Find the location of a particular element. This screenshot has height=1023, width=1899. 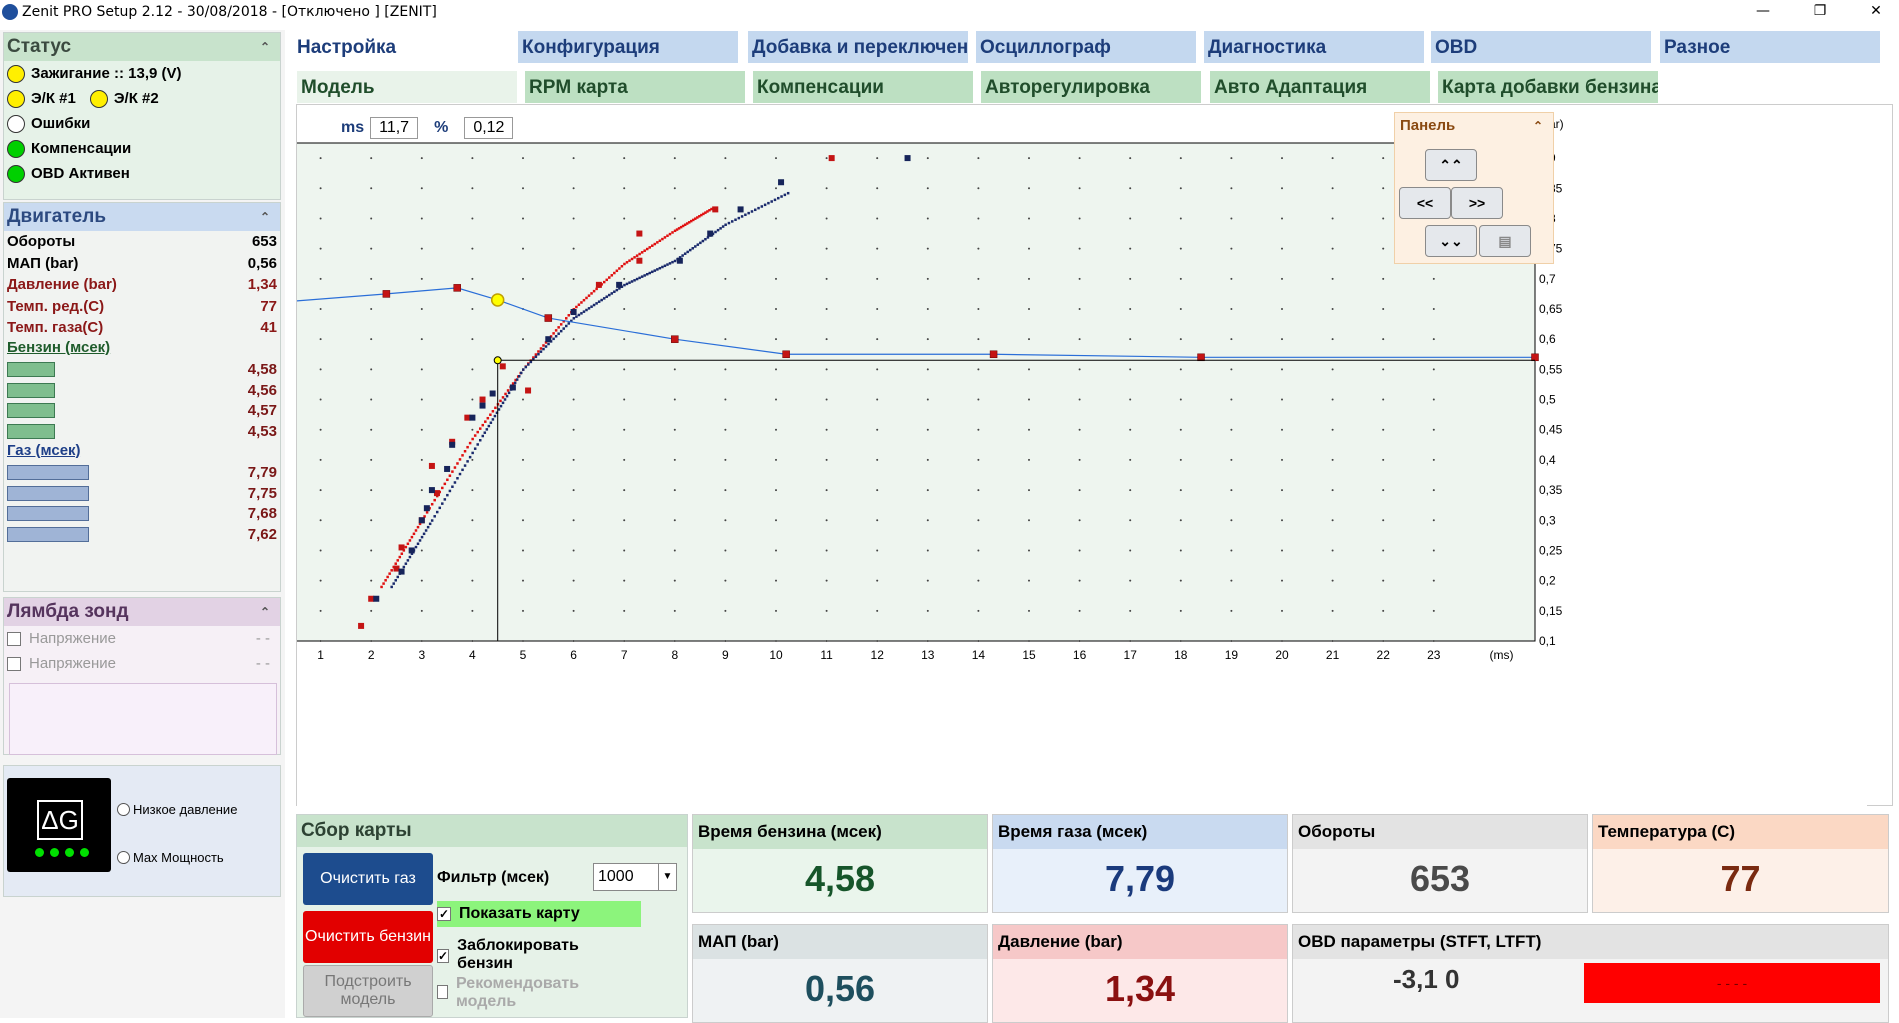

scroll-left-button: << is located at coordinates (1425, 203).